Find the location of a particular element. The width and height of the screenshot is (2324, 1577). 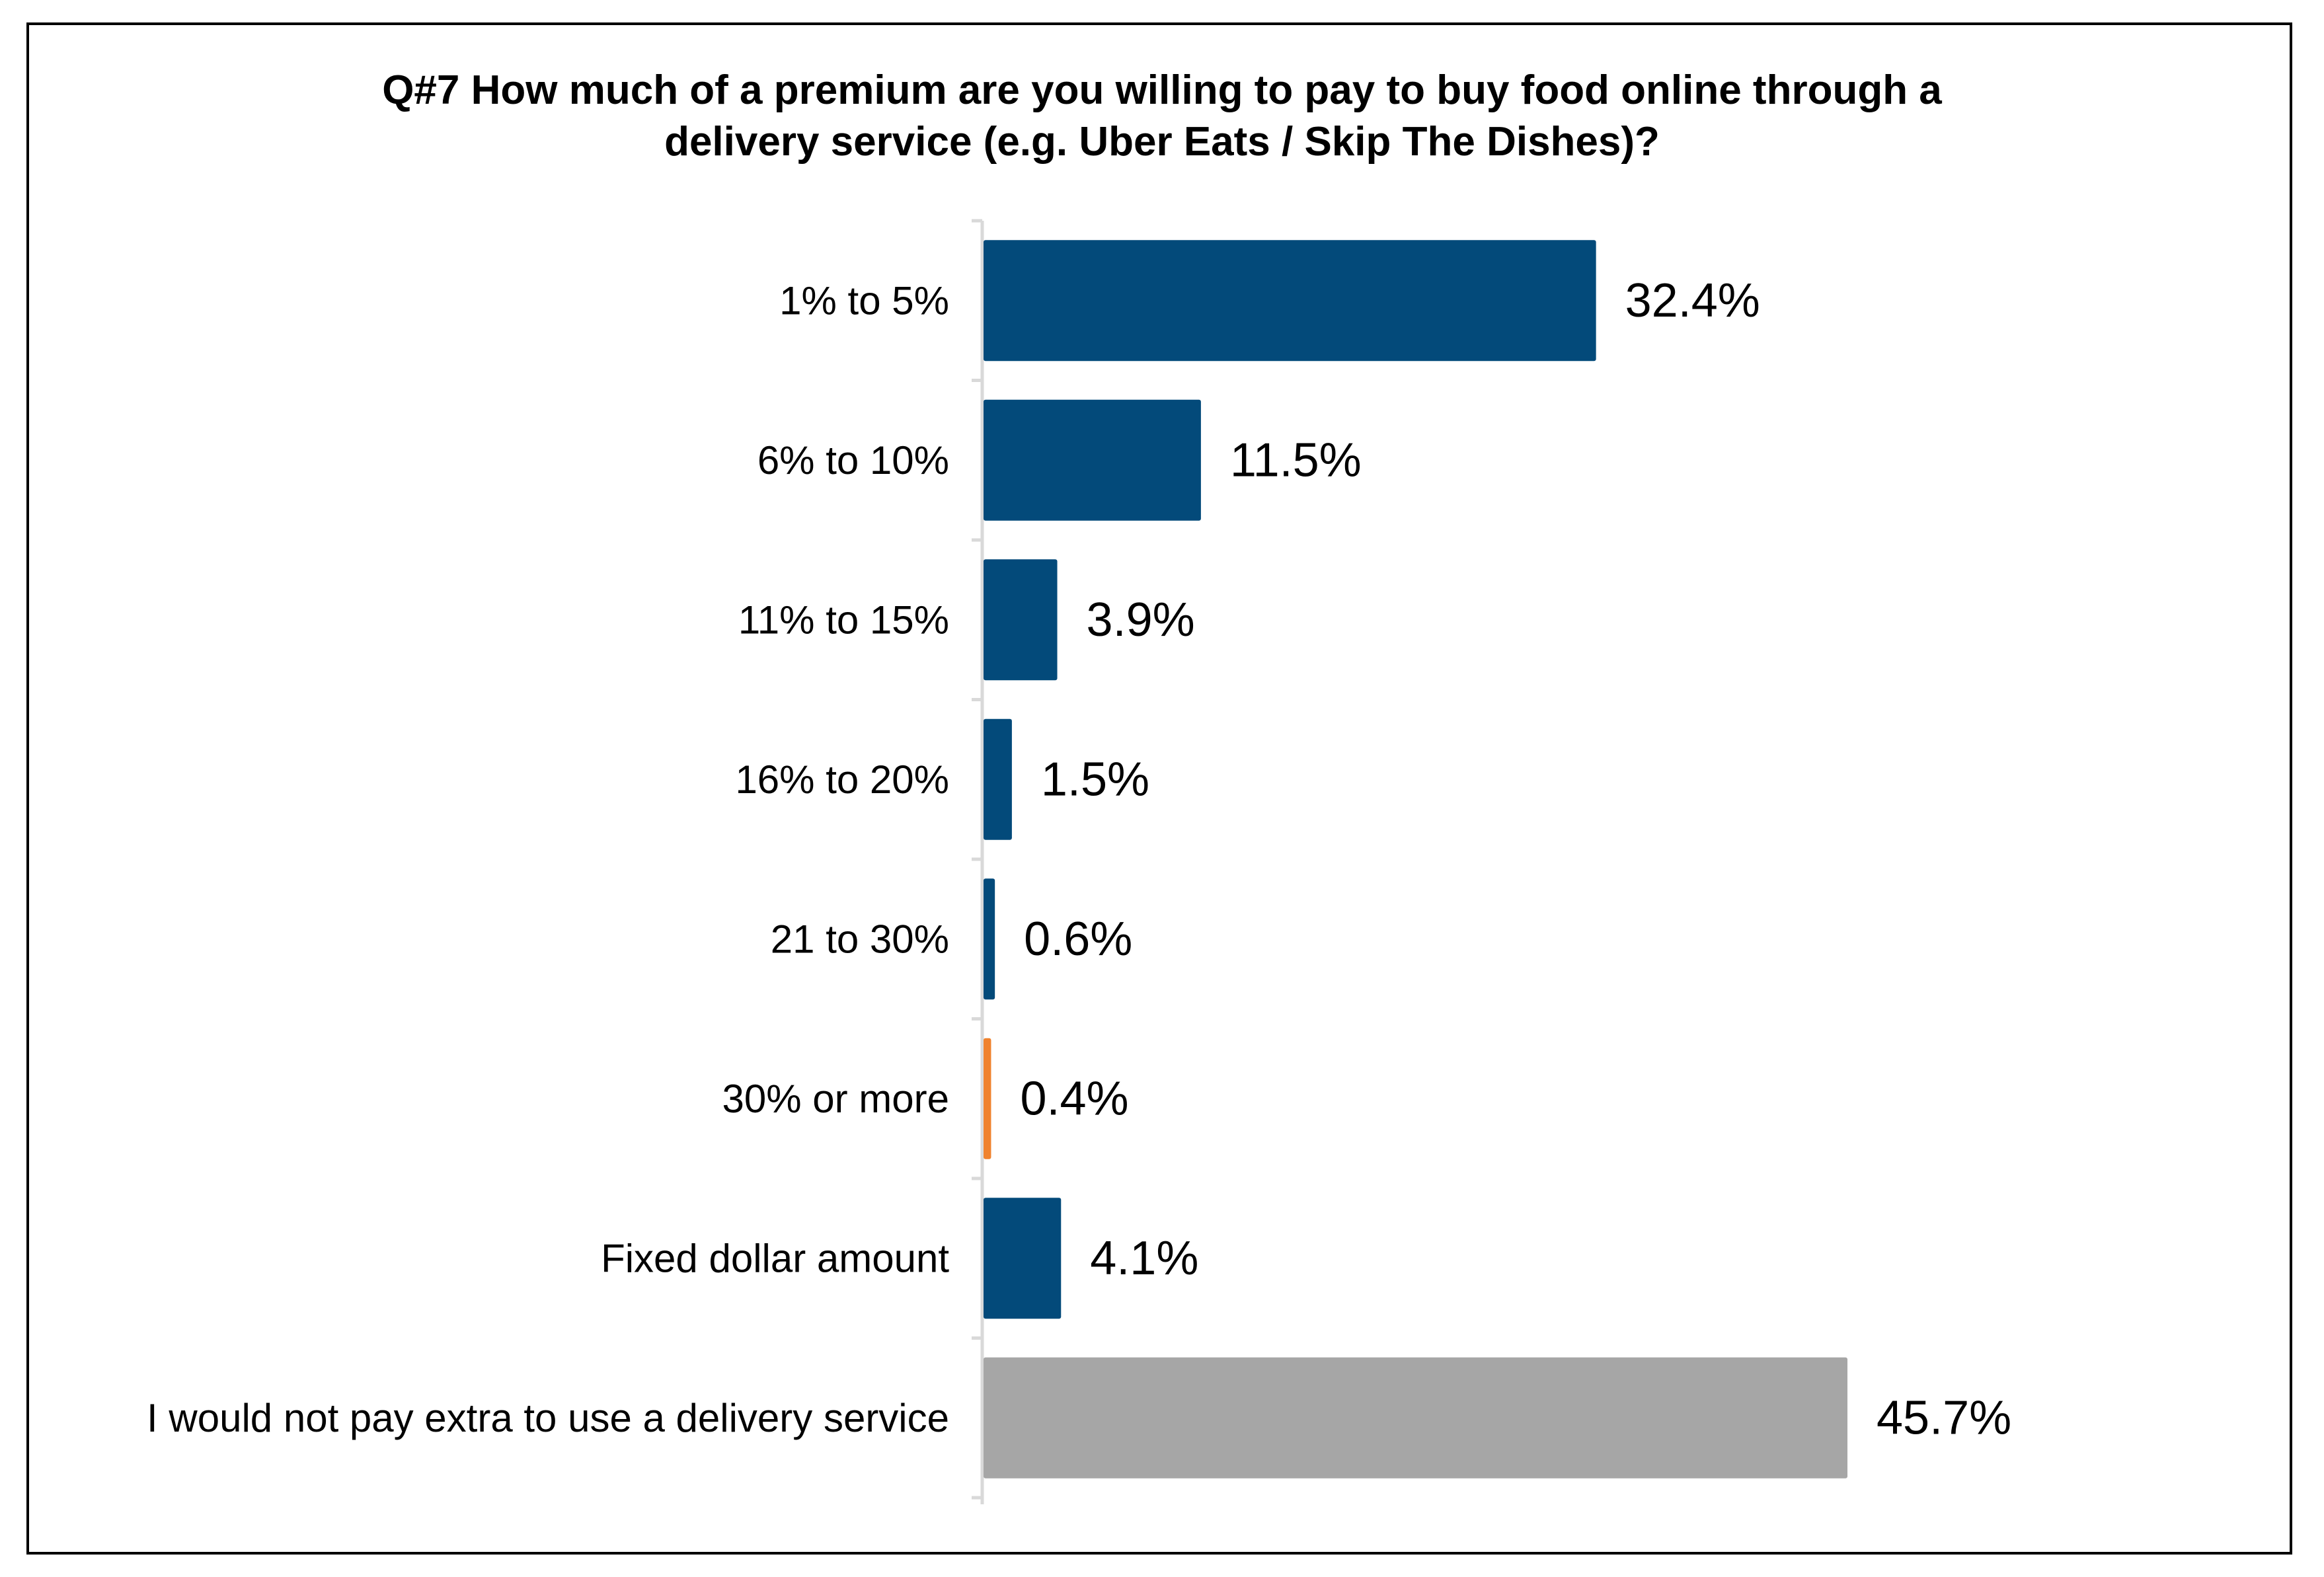

category-label: Fixed dollar amount is located at coordinates (775, 1258).